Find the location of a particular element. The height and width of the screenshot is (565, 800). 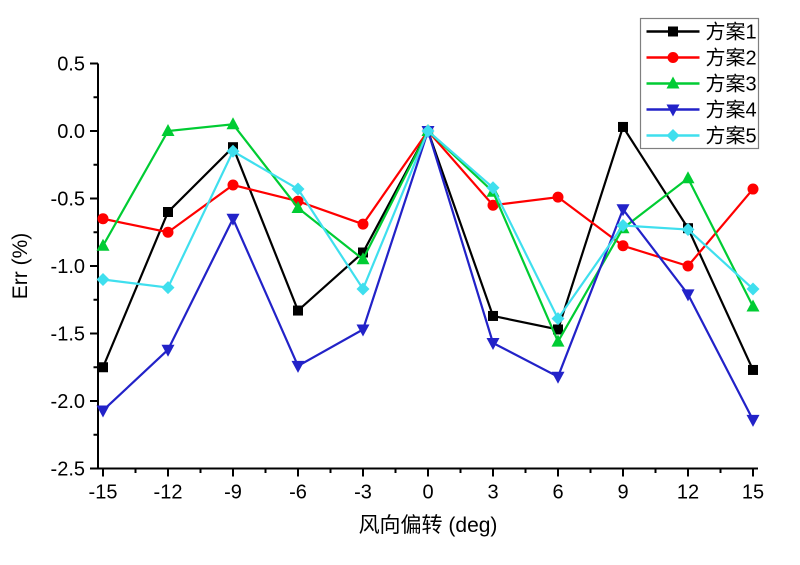

legend-item-label-5: 方案5 is located at coordinates (731, 136).